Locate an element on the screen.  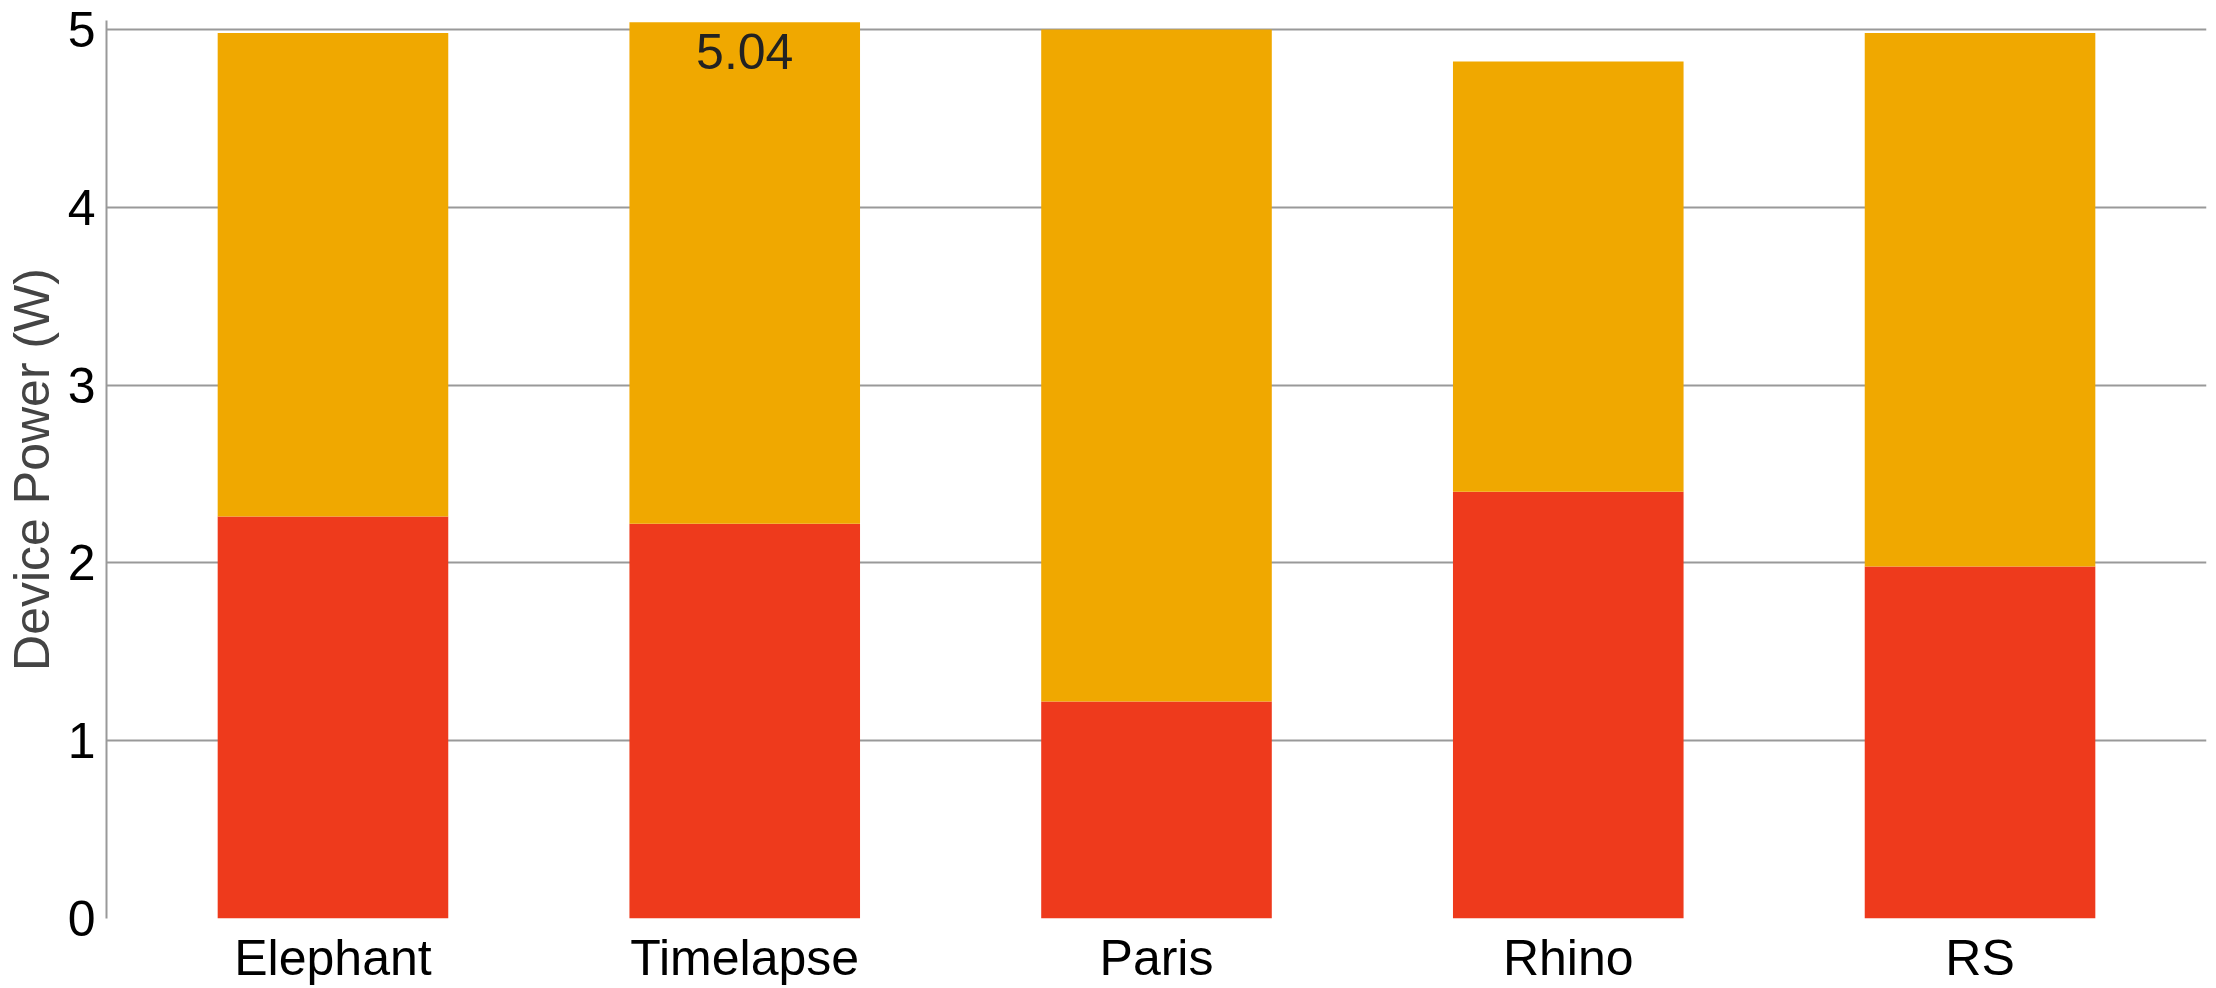
y-axis-title: Device Power (W) is located at coordinates (31, 469).